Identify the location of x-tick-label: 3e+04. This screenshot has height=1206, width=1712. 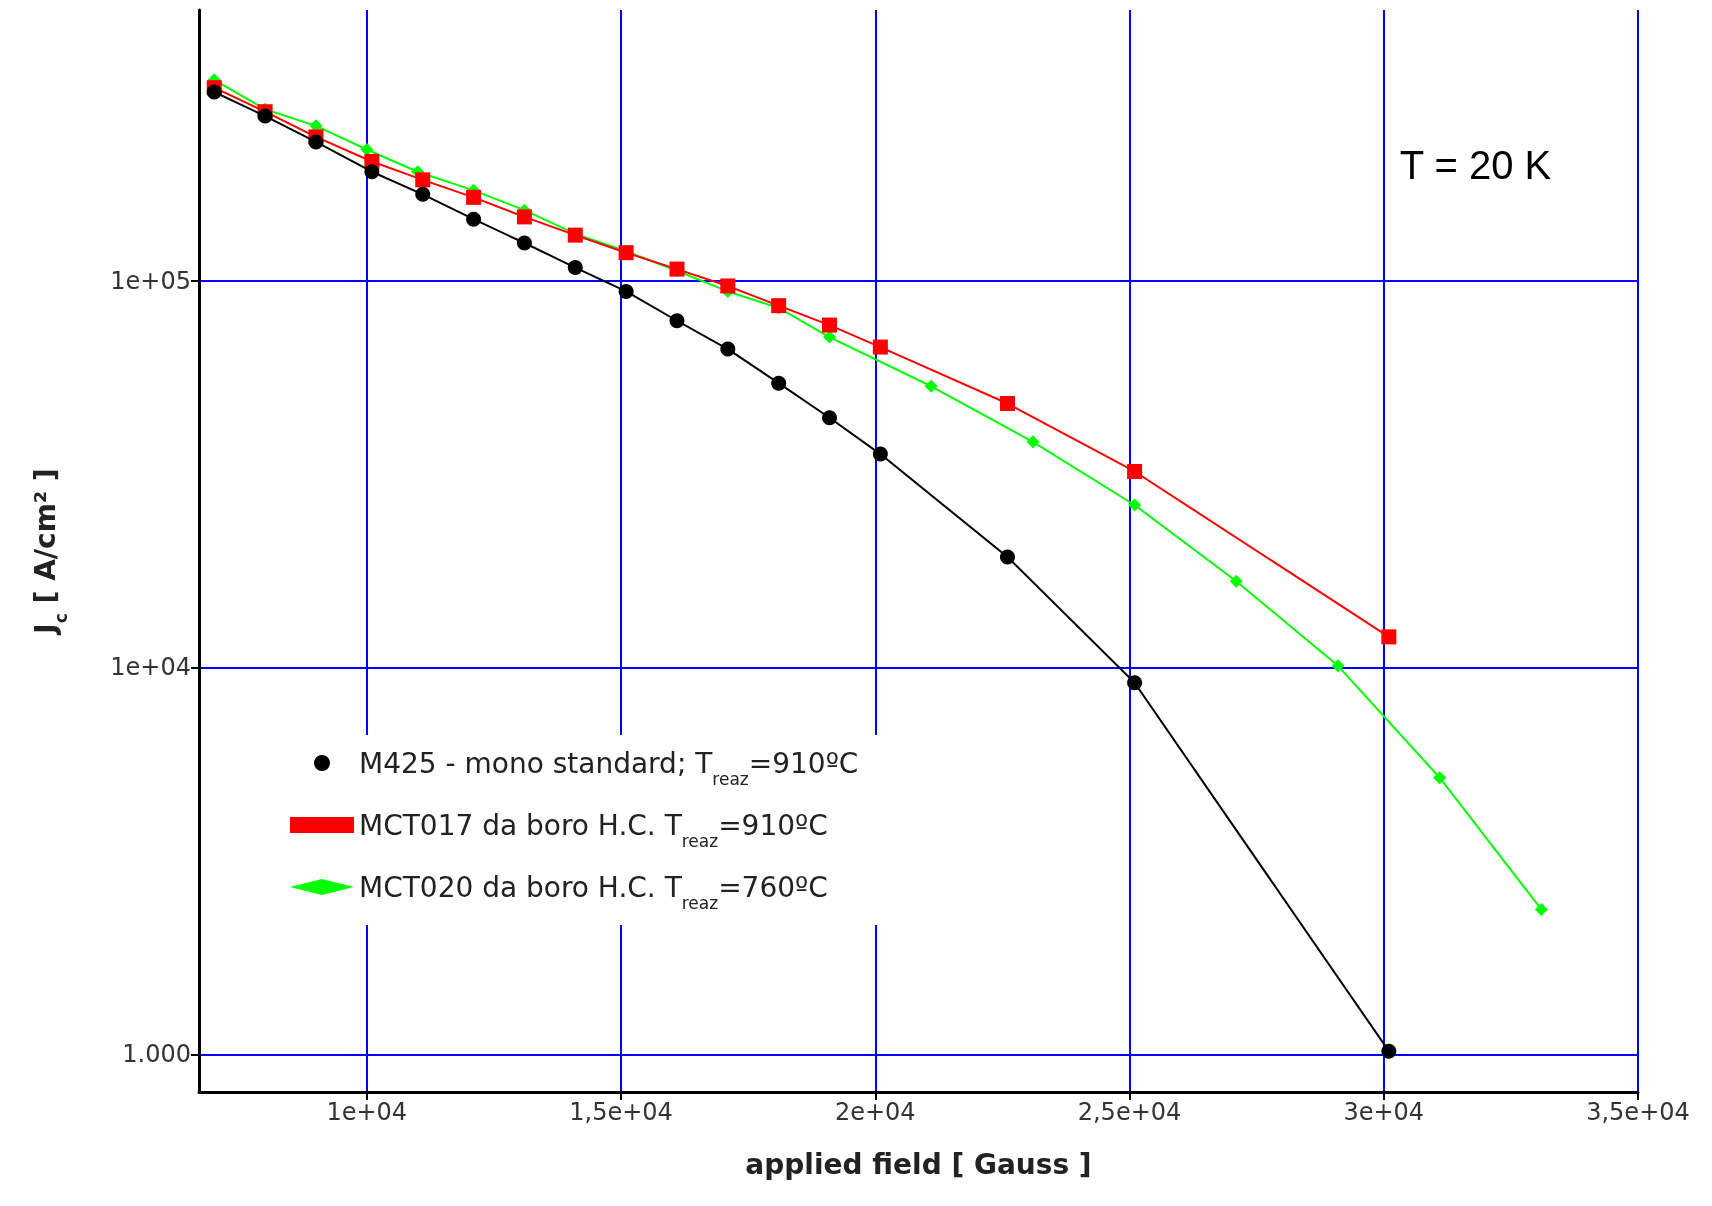
(1384, 1112).